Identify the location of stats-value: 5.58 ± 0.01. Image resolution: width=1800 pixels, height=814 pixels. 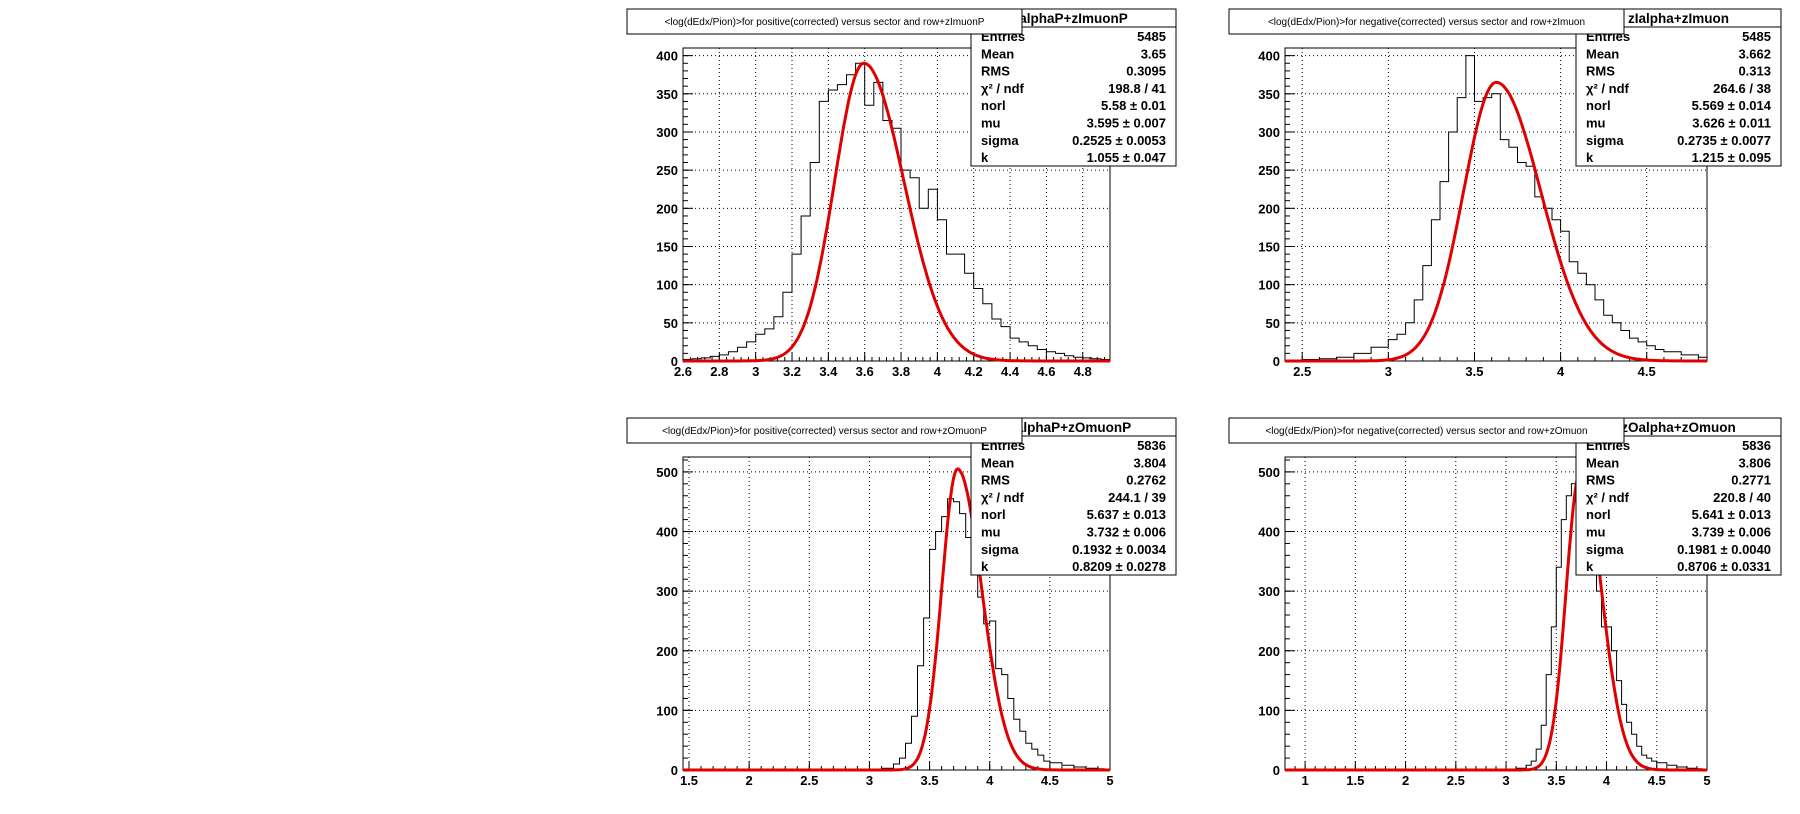
(1133, 105).